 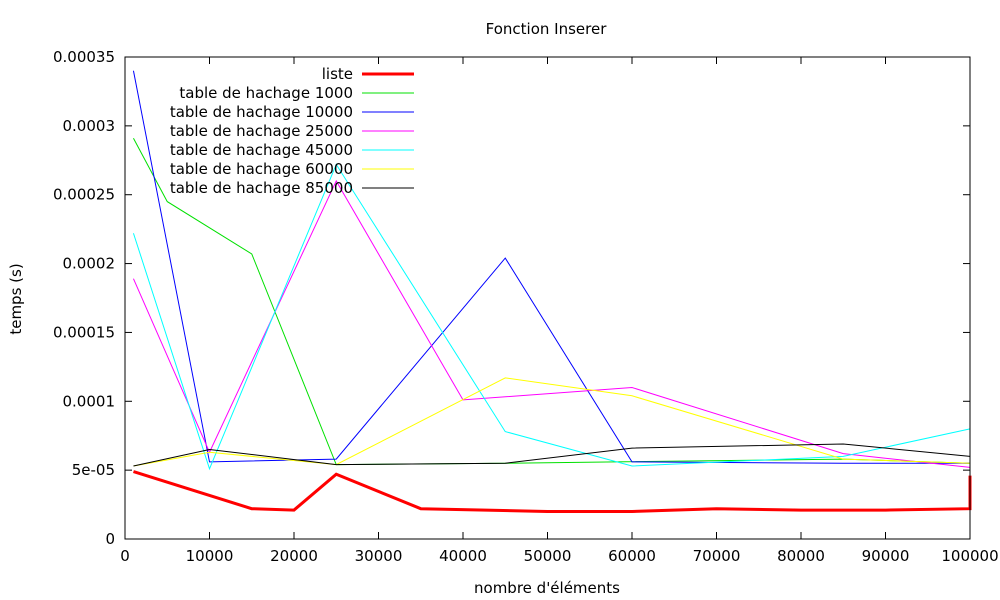 I want to click on x-tick-label: 30000, so click(x=379, y=556).